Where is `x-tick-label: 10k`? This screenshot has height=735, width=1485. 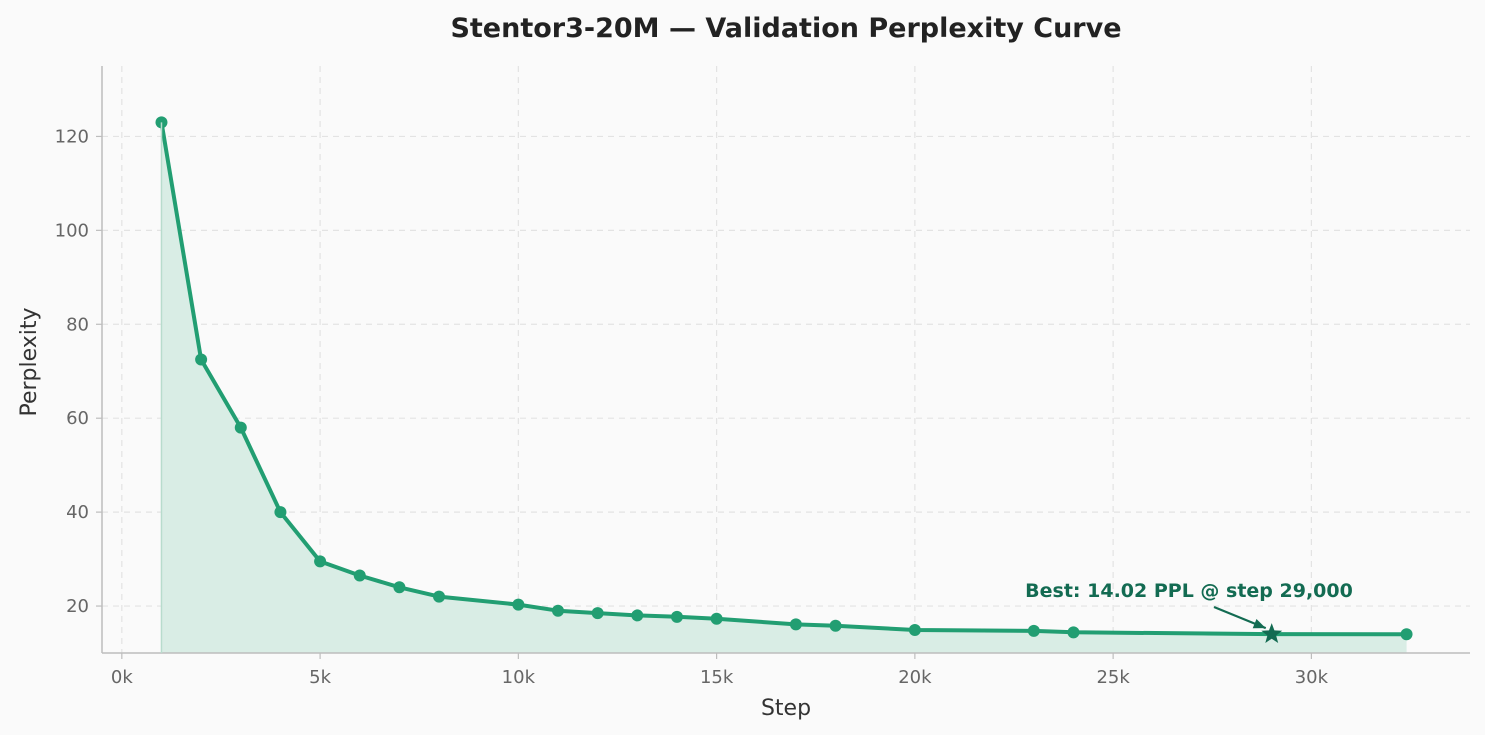
x-tick-label: 10k is located at coordinates (519, 677).